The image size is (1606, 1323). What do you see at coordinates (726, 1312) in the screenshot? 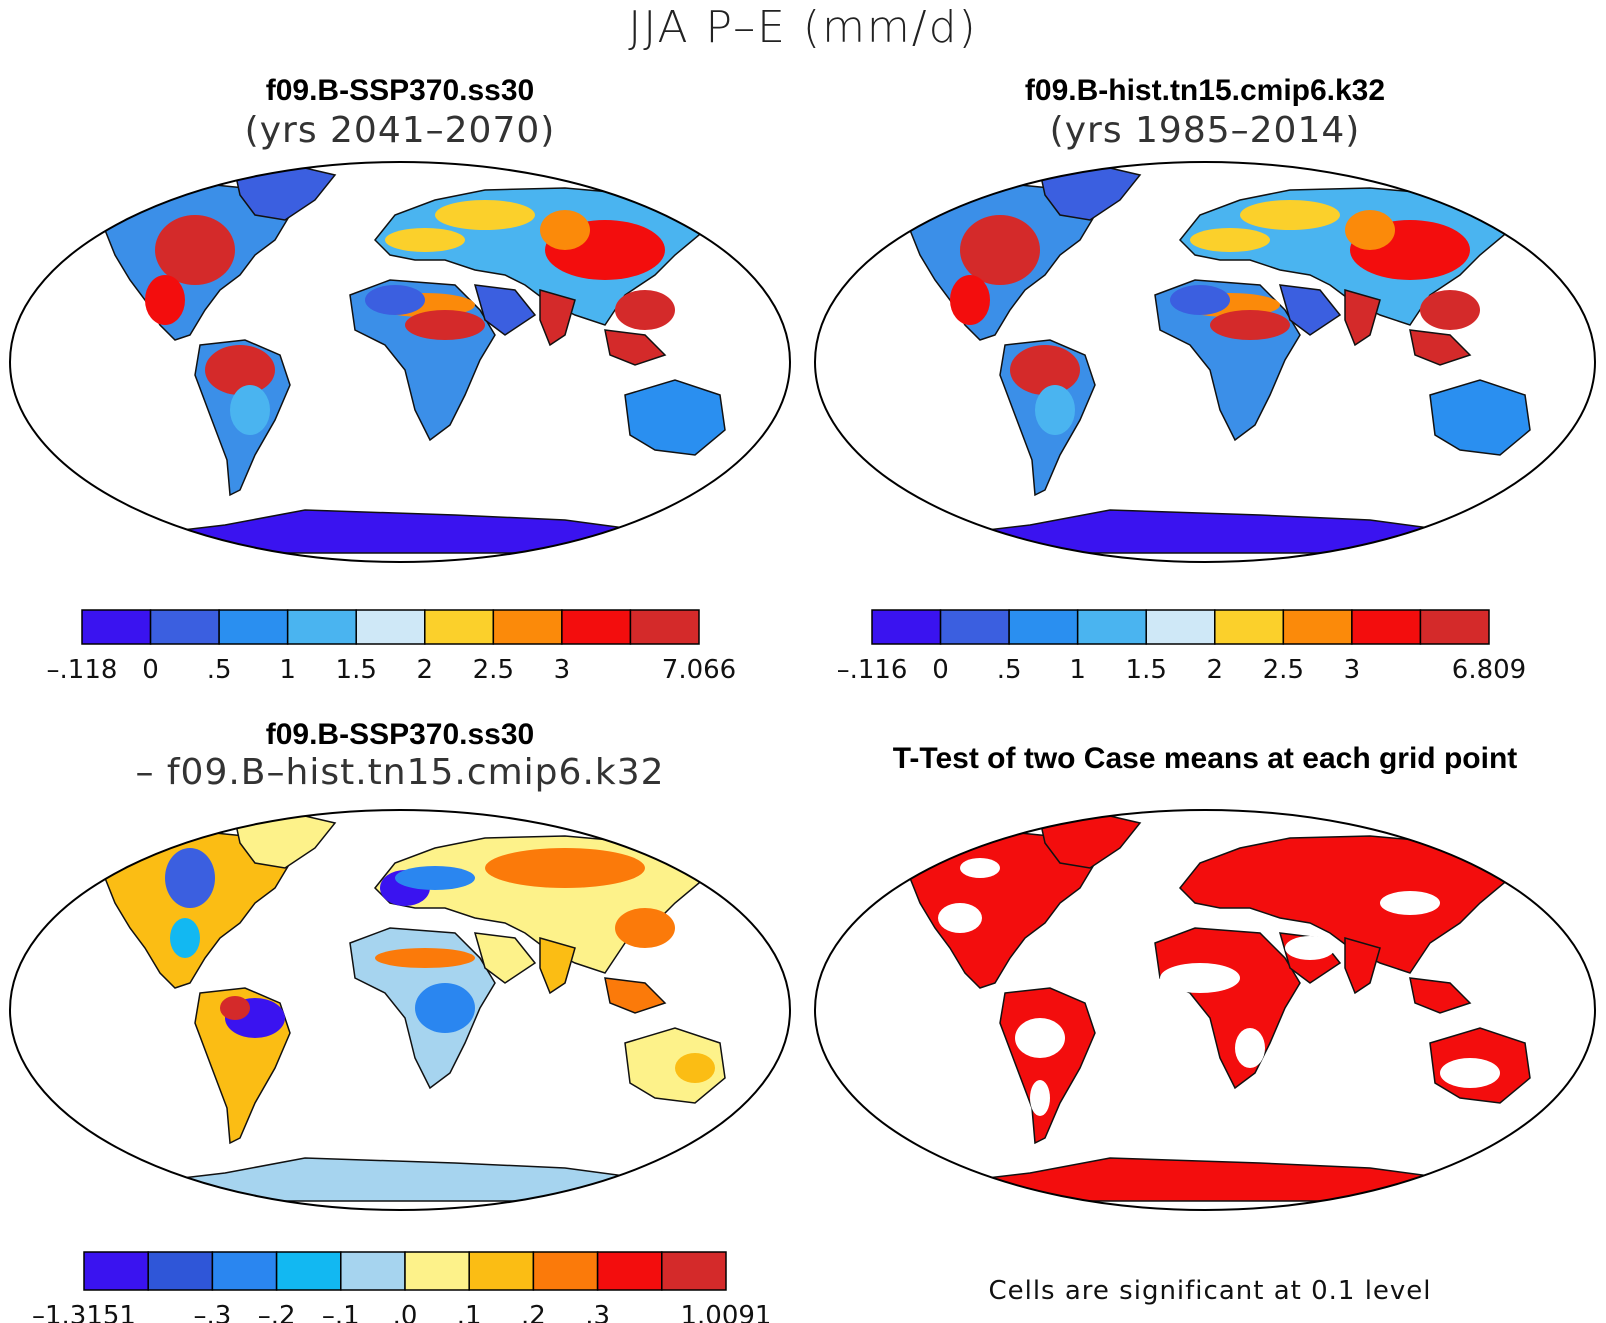
I see `colorbar-label: 1.0091` at bounding box center [726, 1312].